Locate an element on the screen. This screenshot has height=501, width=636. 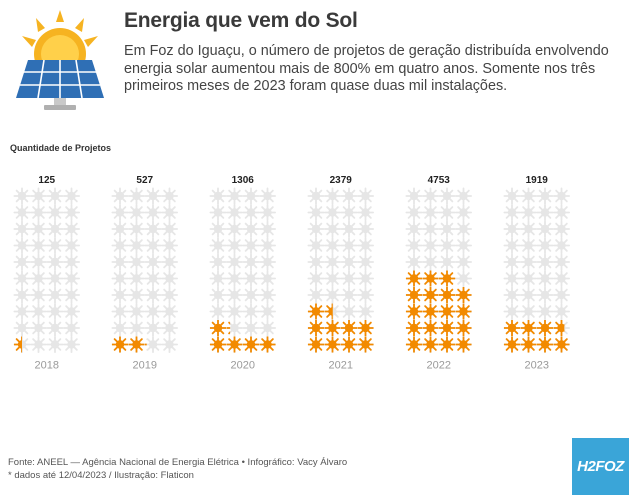
solar-panel-sun-icon is located at coordinates (60, 60).